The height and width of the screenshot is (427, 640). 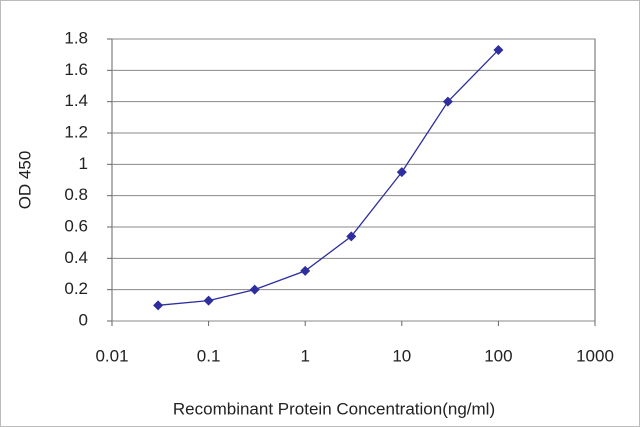 I want to click on y-tick-label: 1.8, so click(x=76, y=37).